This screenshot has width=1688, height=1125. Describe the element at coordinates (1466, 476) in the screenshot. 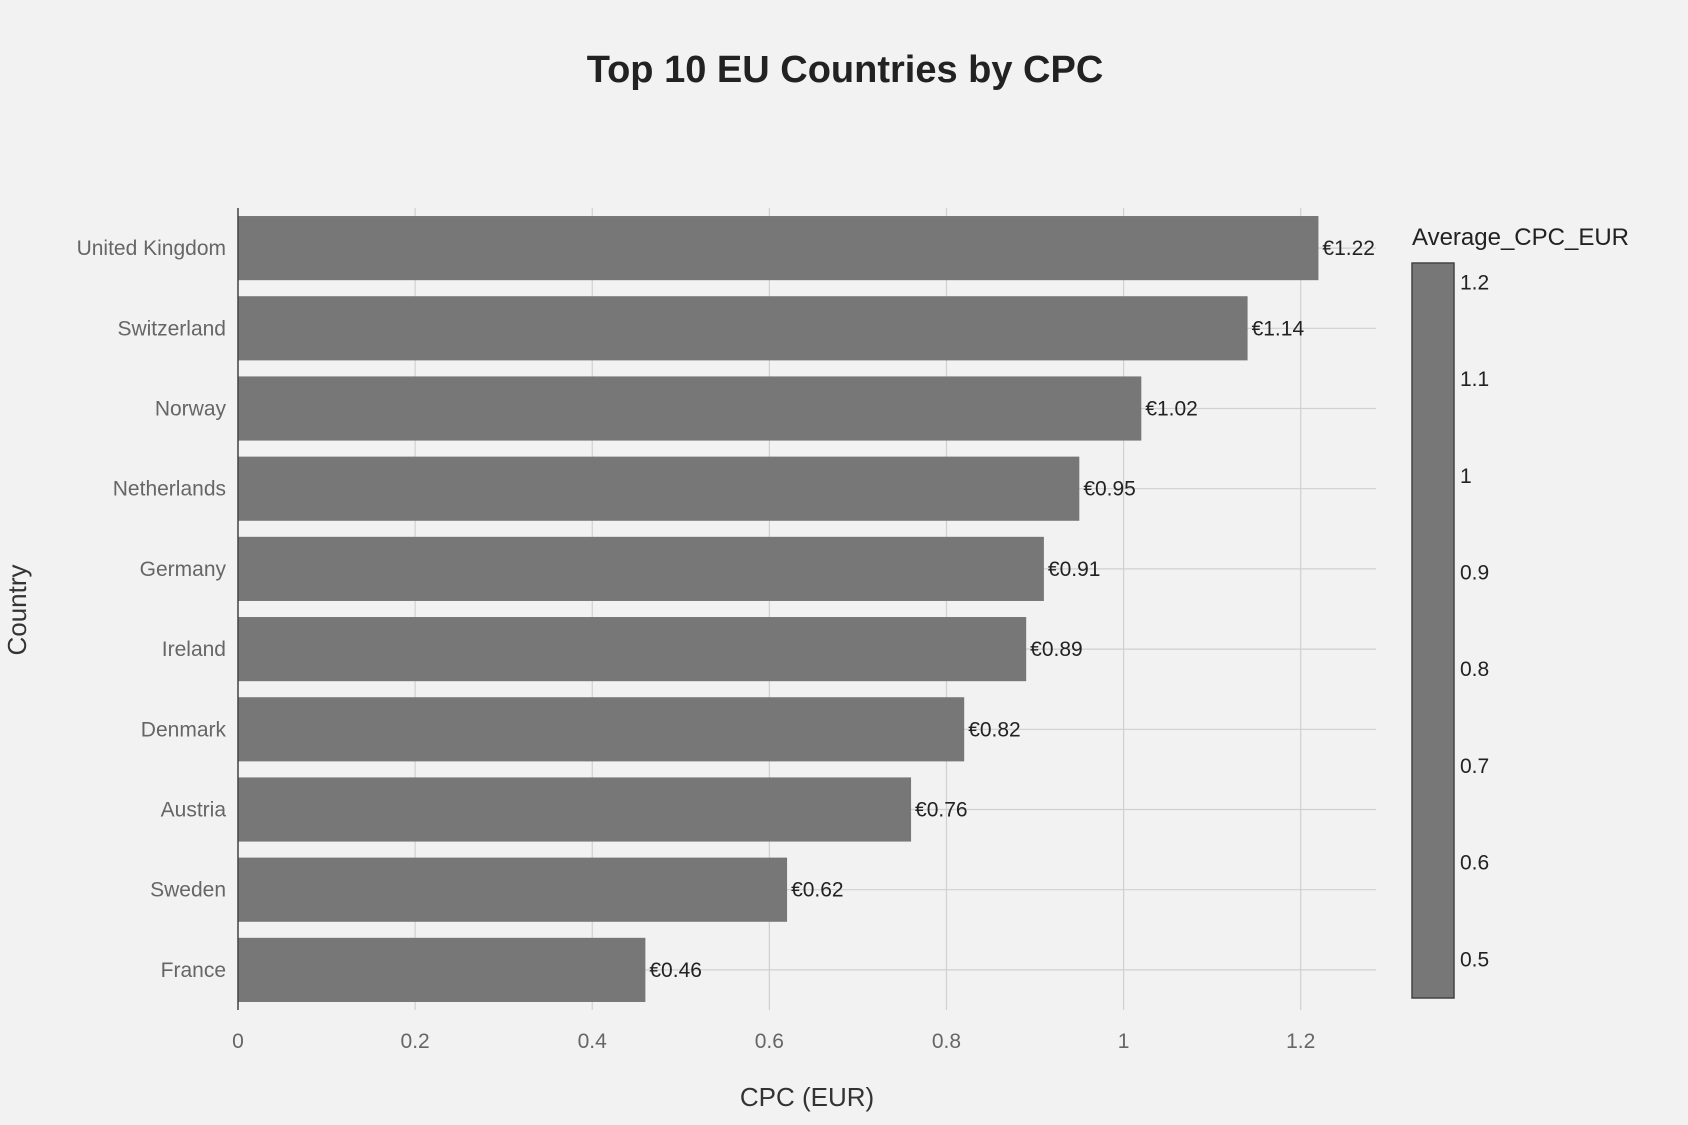

I see `colorbar-tick-label: 1` at that location.